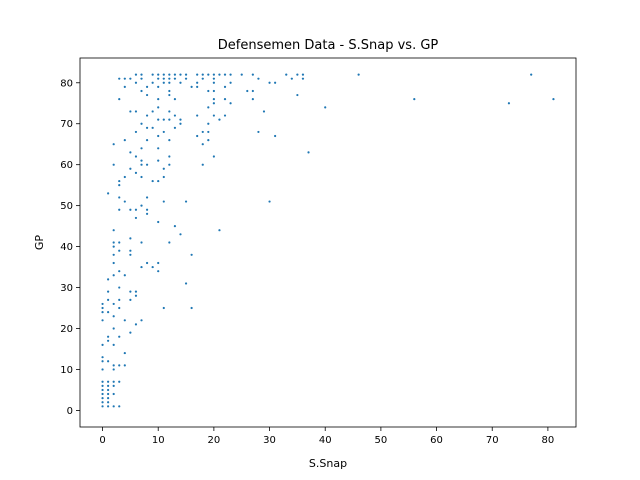  Describe the element at coordinates (158, 440) in the screenshot. I see `x-tick-label: 10` at that location.